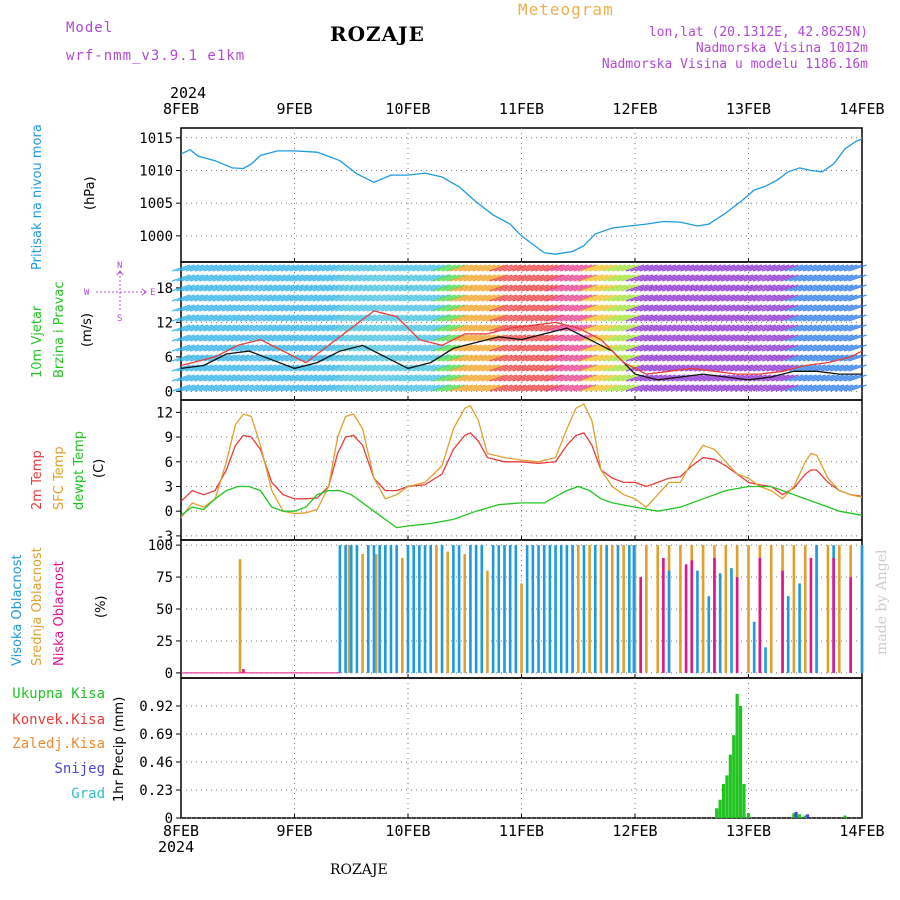 This screenshot has height=900, width=900. Describe the element at coordinates (176, 847) in the screenshot. I see `year-bottom: 2024` at that location.